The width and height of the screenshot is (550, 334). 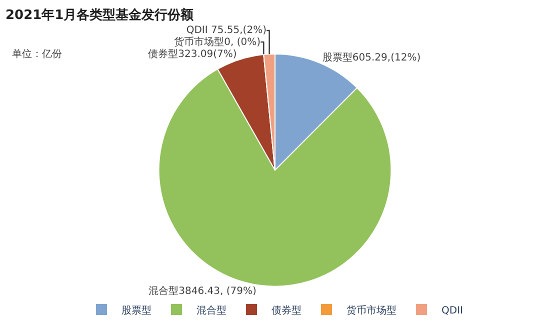 What do you see at coordinates (100, 15) in the screenshot?
I see `chart-title: 2021年1月各类型基金发行份额` at bounding box center [100, 15].